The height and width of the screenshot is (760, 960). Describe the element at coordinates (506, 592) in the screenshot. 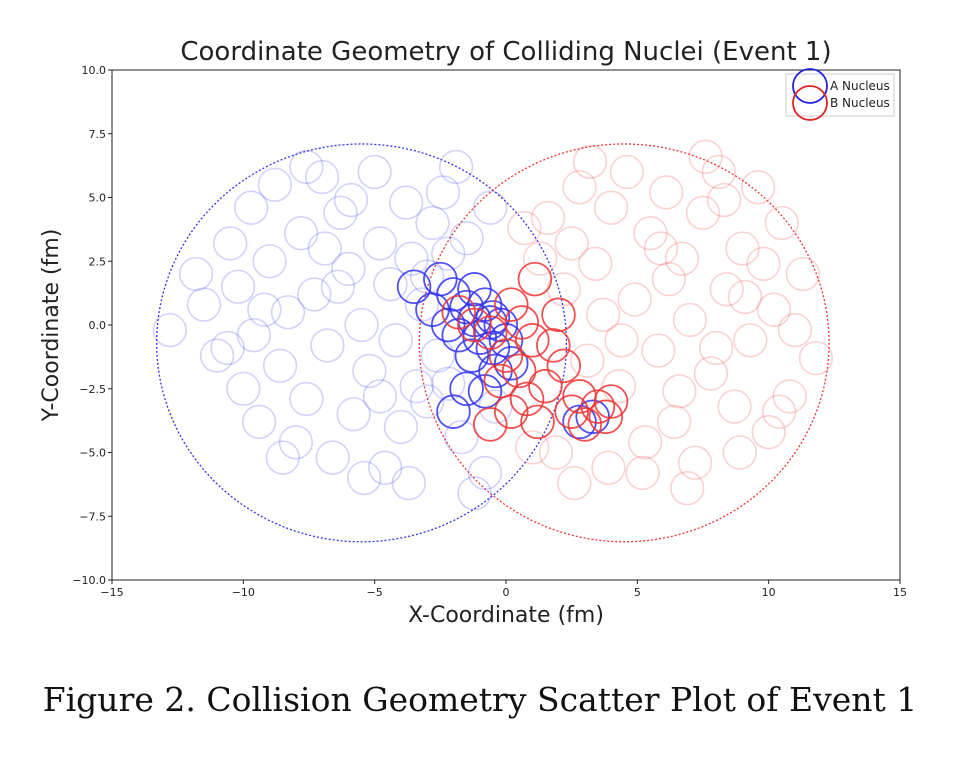

I see `x-tick-label: 0` at that location.